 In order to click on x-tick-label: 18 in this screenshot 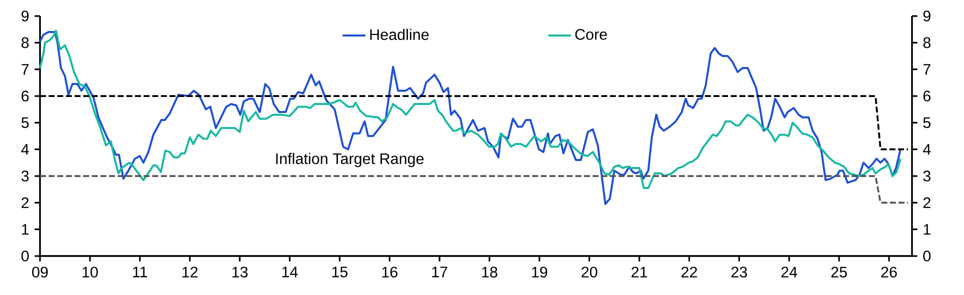, I will do `click(490, 272)`.